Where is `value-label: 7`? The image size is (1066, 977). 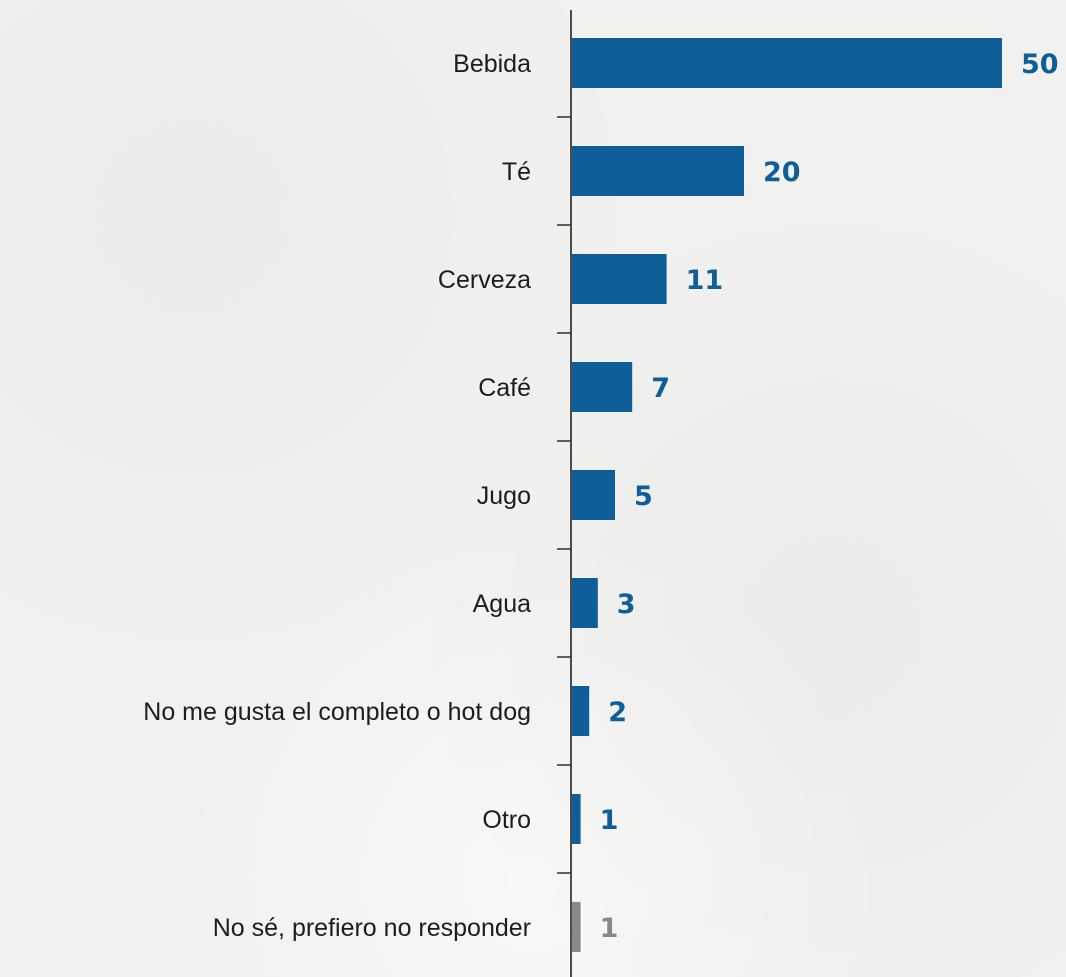
value-label: 7 is located at coordinates (660, 388).